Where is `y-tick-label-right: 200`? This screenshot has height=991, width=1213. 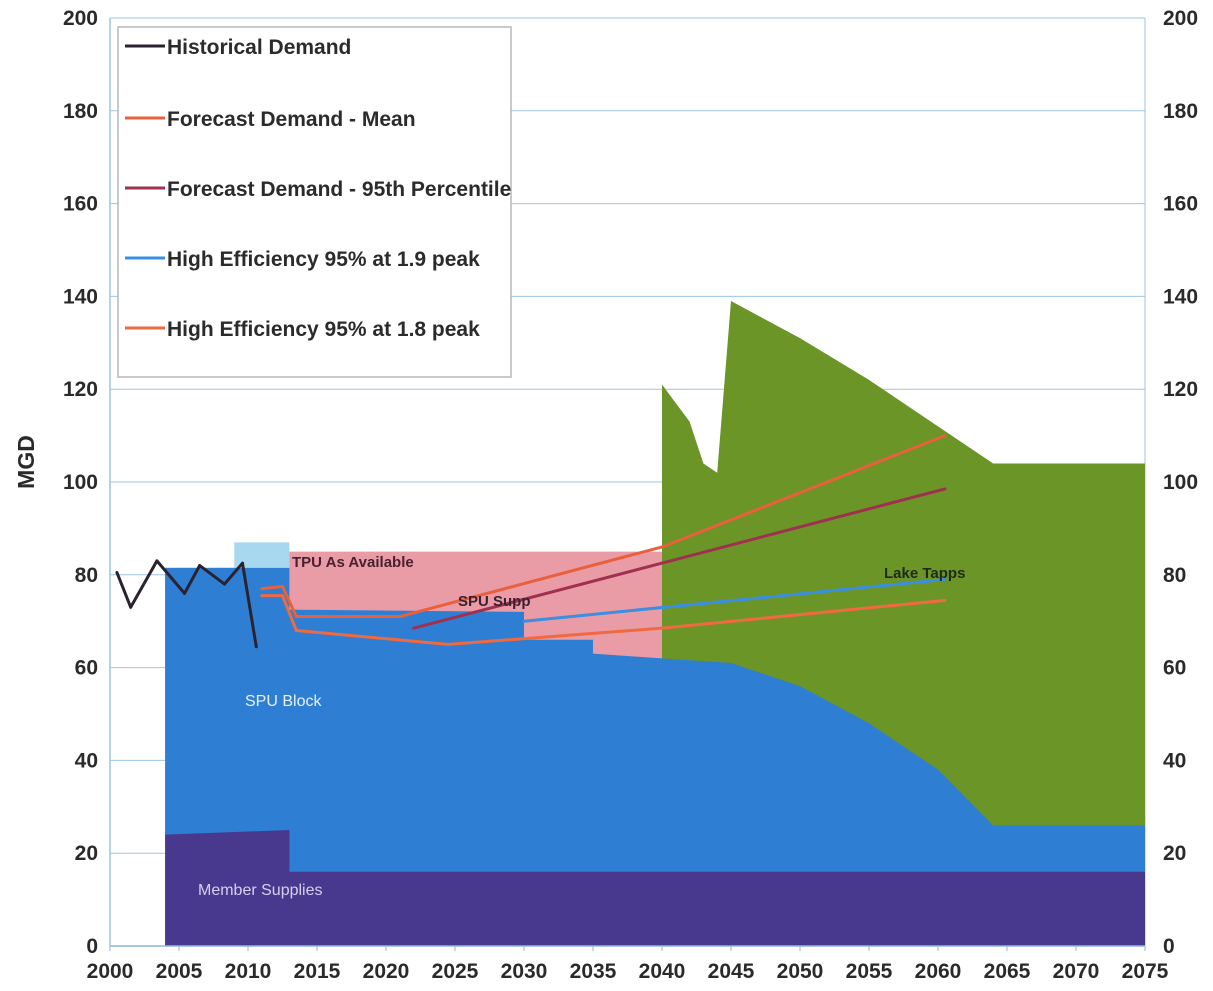 y-tick-label-right: 200 is located at coordinates (1180, 18).